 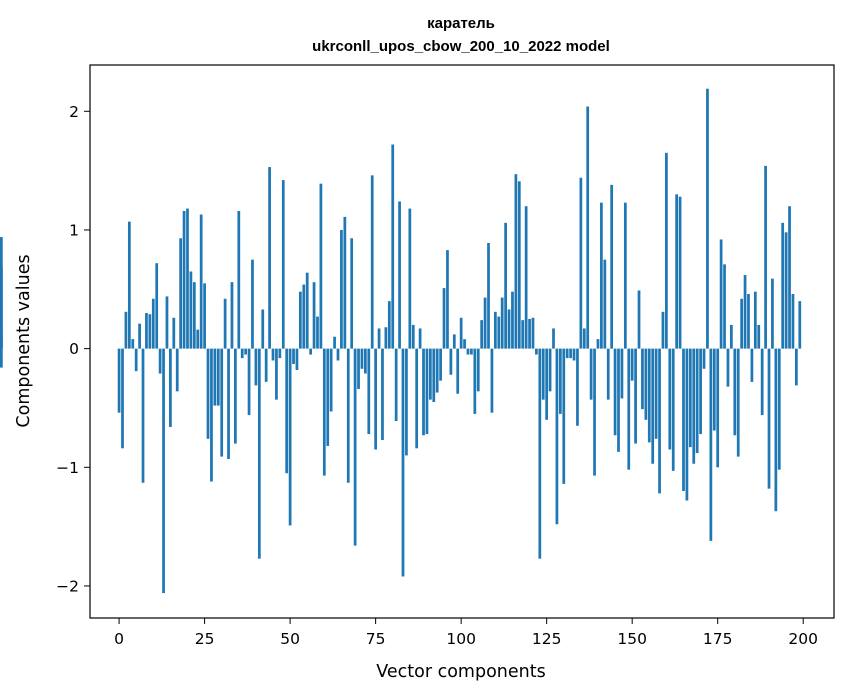 What do you see at coordinates (74, 230) in the screenshot?
I see `y-tick-label: 1` at bounding box center [74, 230].